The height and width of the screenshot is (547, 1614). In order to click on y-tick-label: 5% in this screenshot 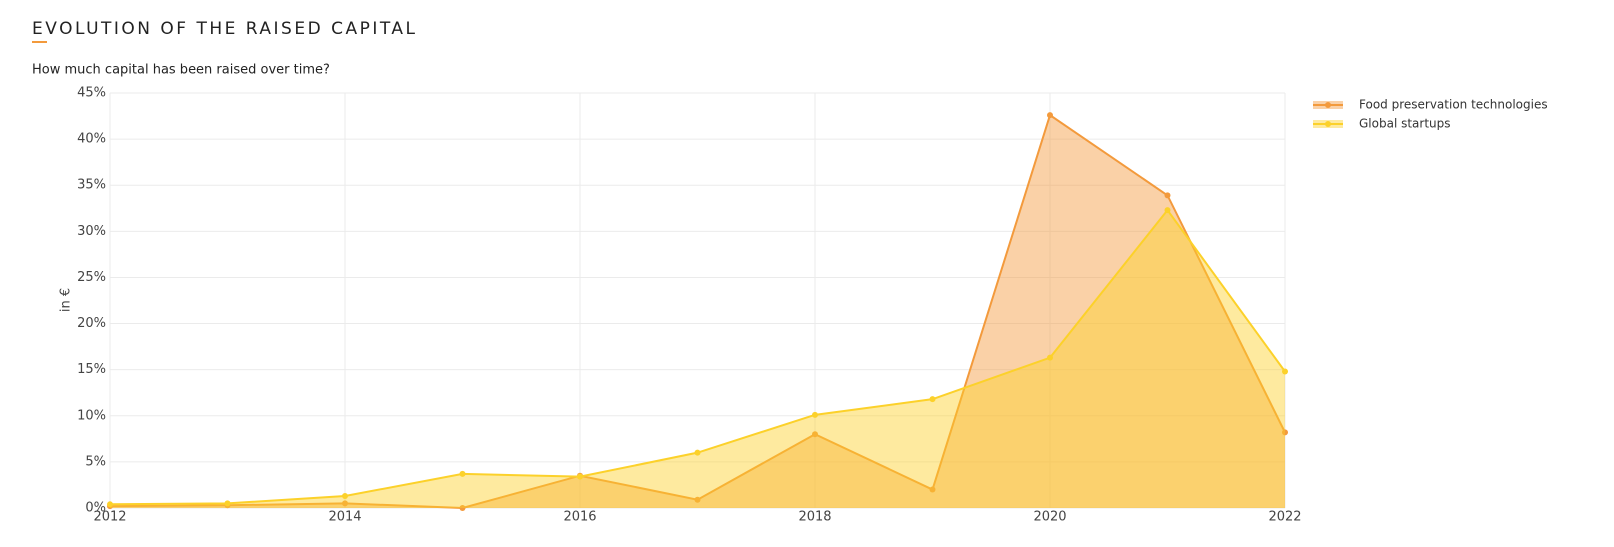, I will do `click(95, 461)`.